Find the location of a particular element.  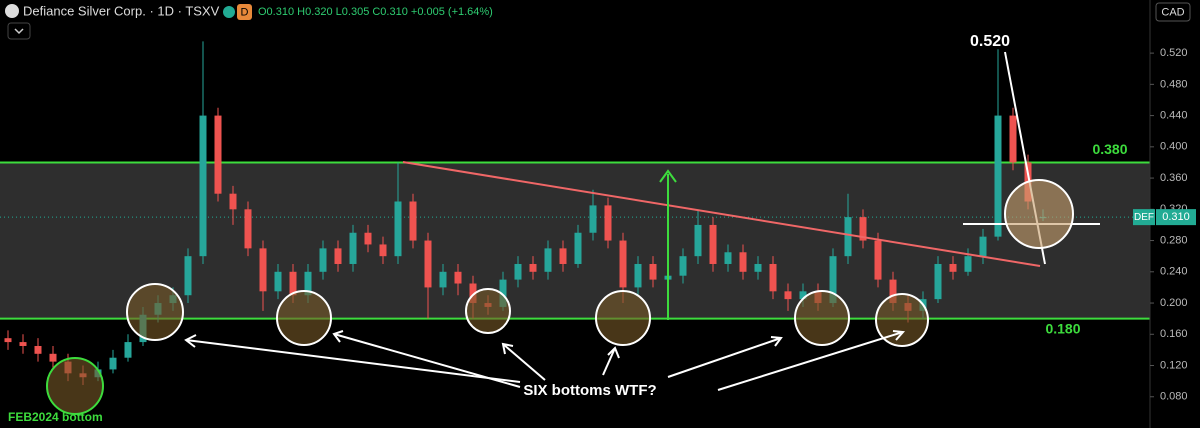

y-tick-label: 0.400 is located at coordinates (1174, 147).